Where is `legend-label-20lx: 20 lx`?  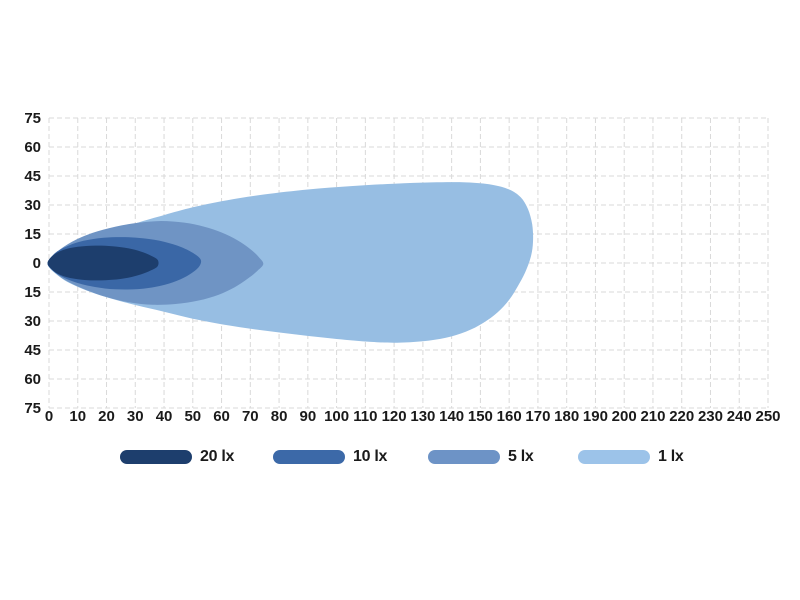 legend-label-20lx: 20 lx is located at coordinates (217, 456).